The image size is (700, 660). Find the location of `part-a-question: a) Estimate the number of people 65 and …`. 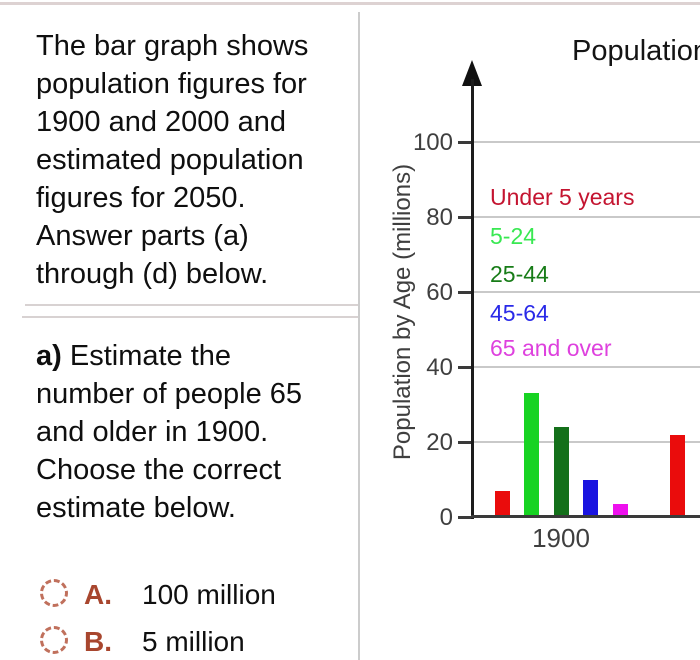

part-a-question: a) Estimate the number of people 65 and … is located at coordinates (169, 432).